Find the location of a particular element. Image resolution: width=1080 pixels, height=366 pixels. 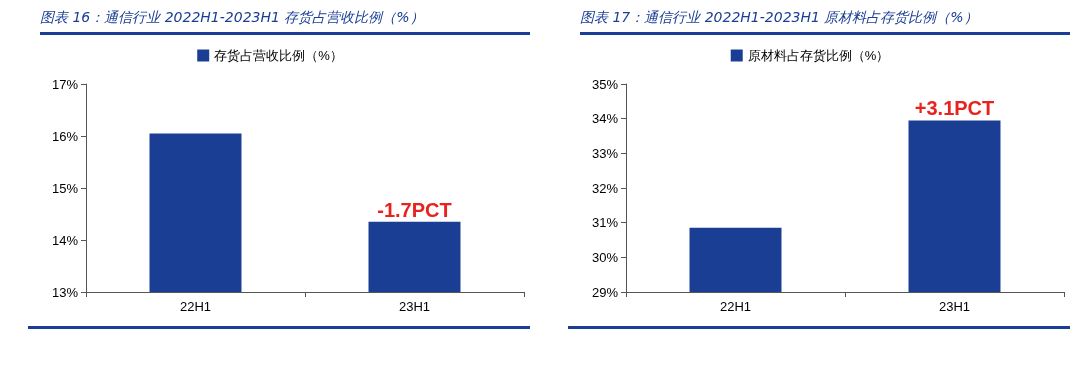

annotation: -1.7PCT is located at coordinates (414, 209).